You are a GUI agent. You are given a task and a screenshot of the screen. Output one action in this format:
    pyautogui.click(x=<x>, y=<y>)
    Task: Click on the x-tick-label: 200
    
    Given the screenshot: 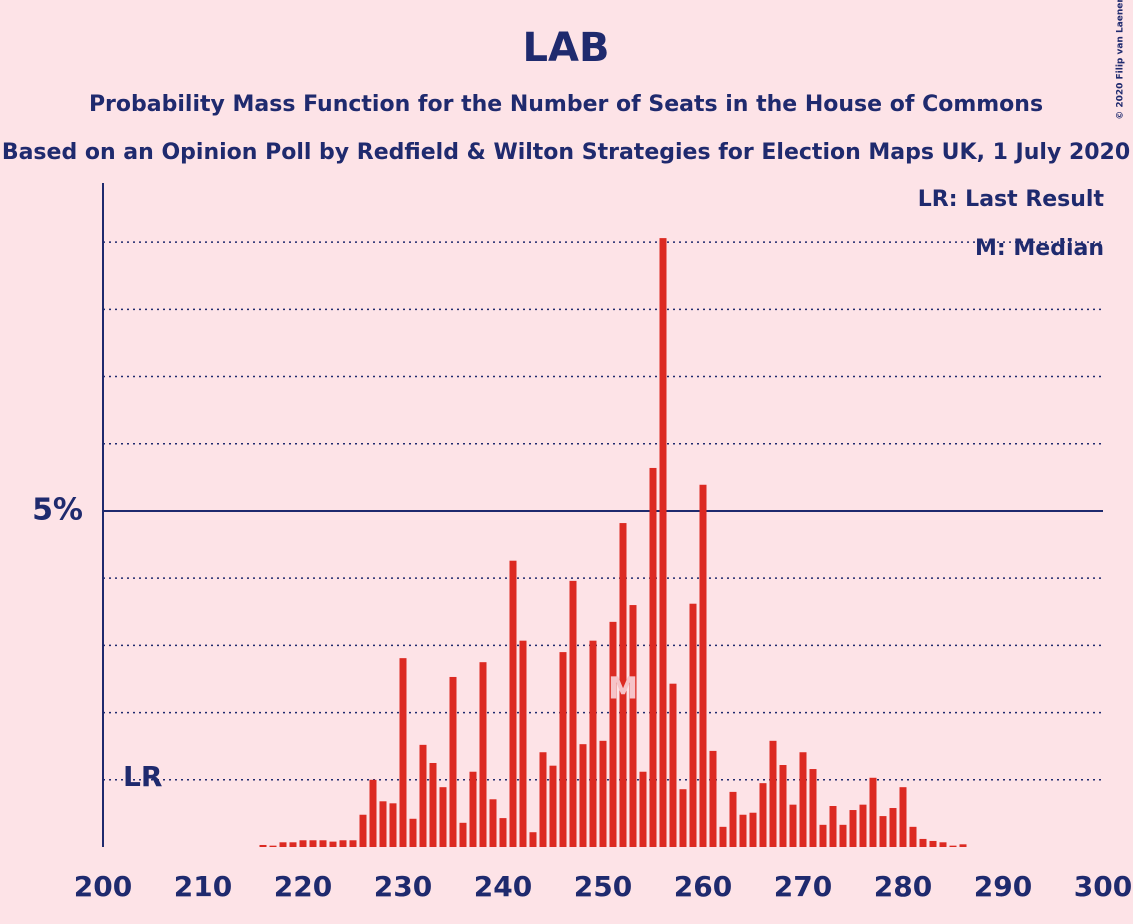 What is the action you would take?
    pyautogui.click(x=103, y=886)
    